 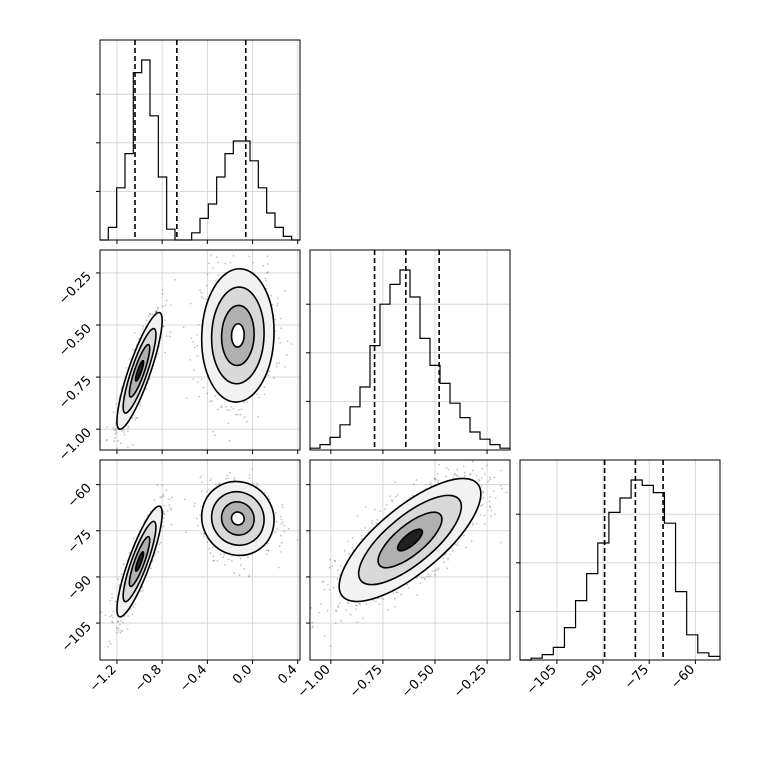 What do you see at coordinates (683, 677) in the screenshot?
I see `x-tick-label: −60` at bounding box center [683, 677].